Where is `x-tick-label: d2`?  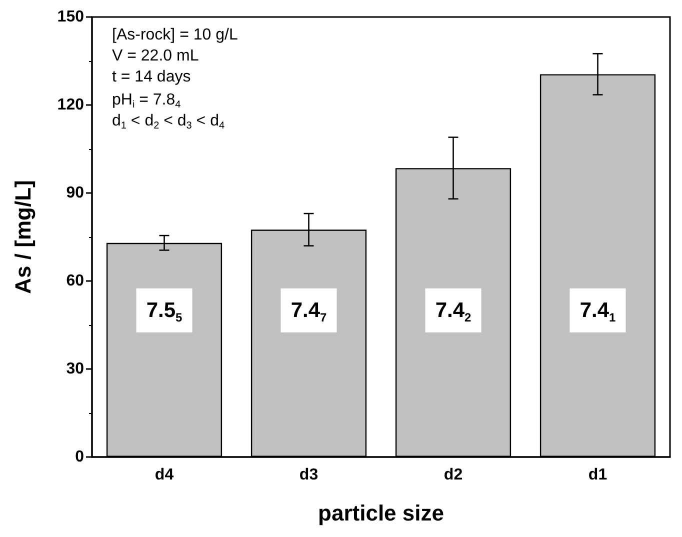
x-tick-label: d2 is located at coordinates (453, 475).